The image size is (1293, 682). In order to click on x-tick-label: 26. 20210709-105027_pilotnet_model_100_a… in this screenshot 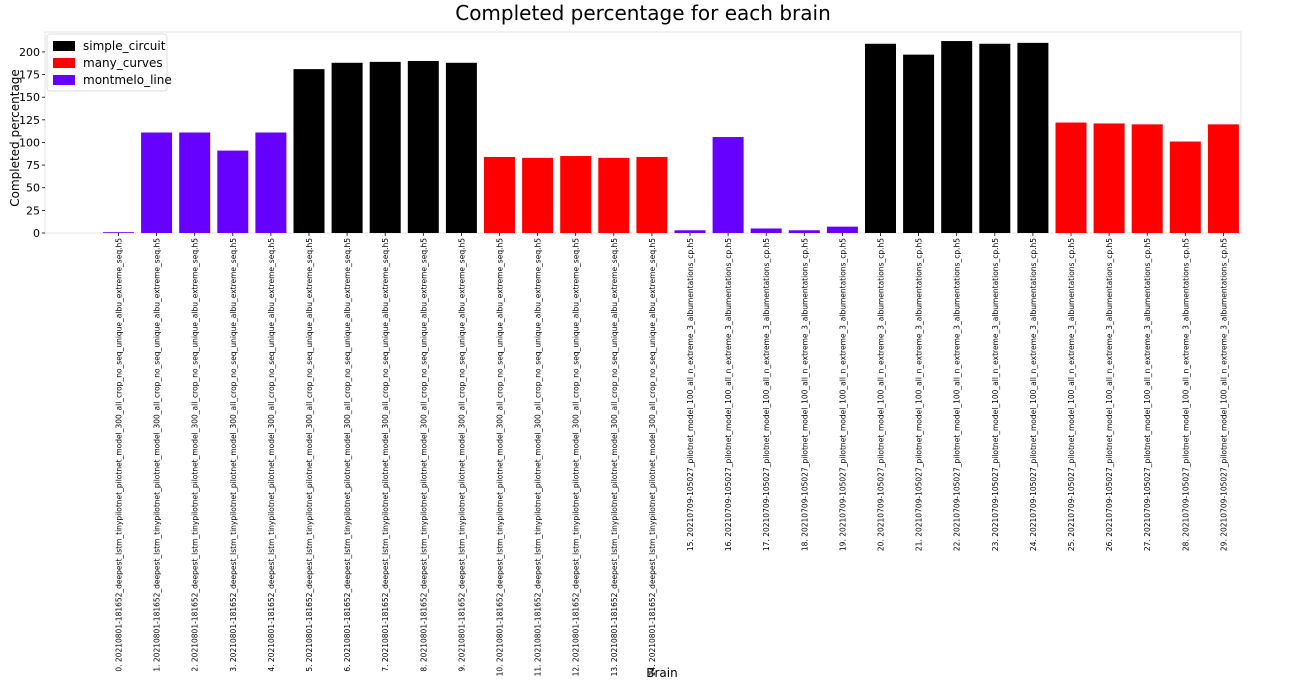, I will do `click(1109, 394)`.